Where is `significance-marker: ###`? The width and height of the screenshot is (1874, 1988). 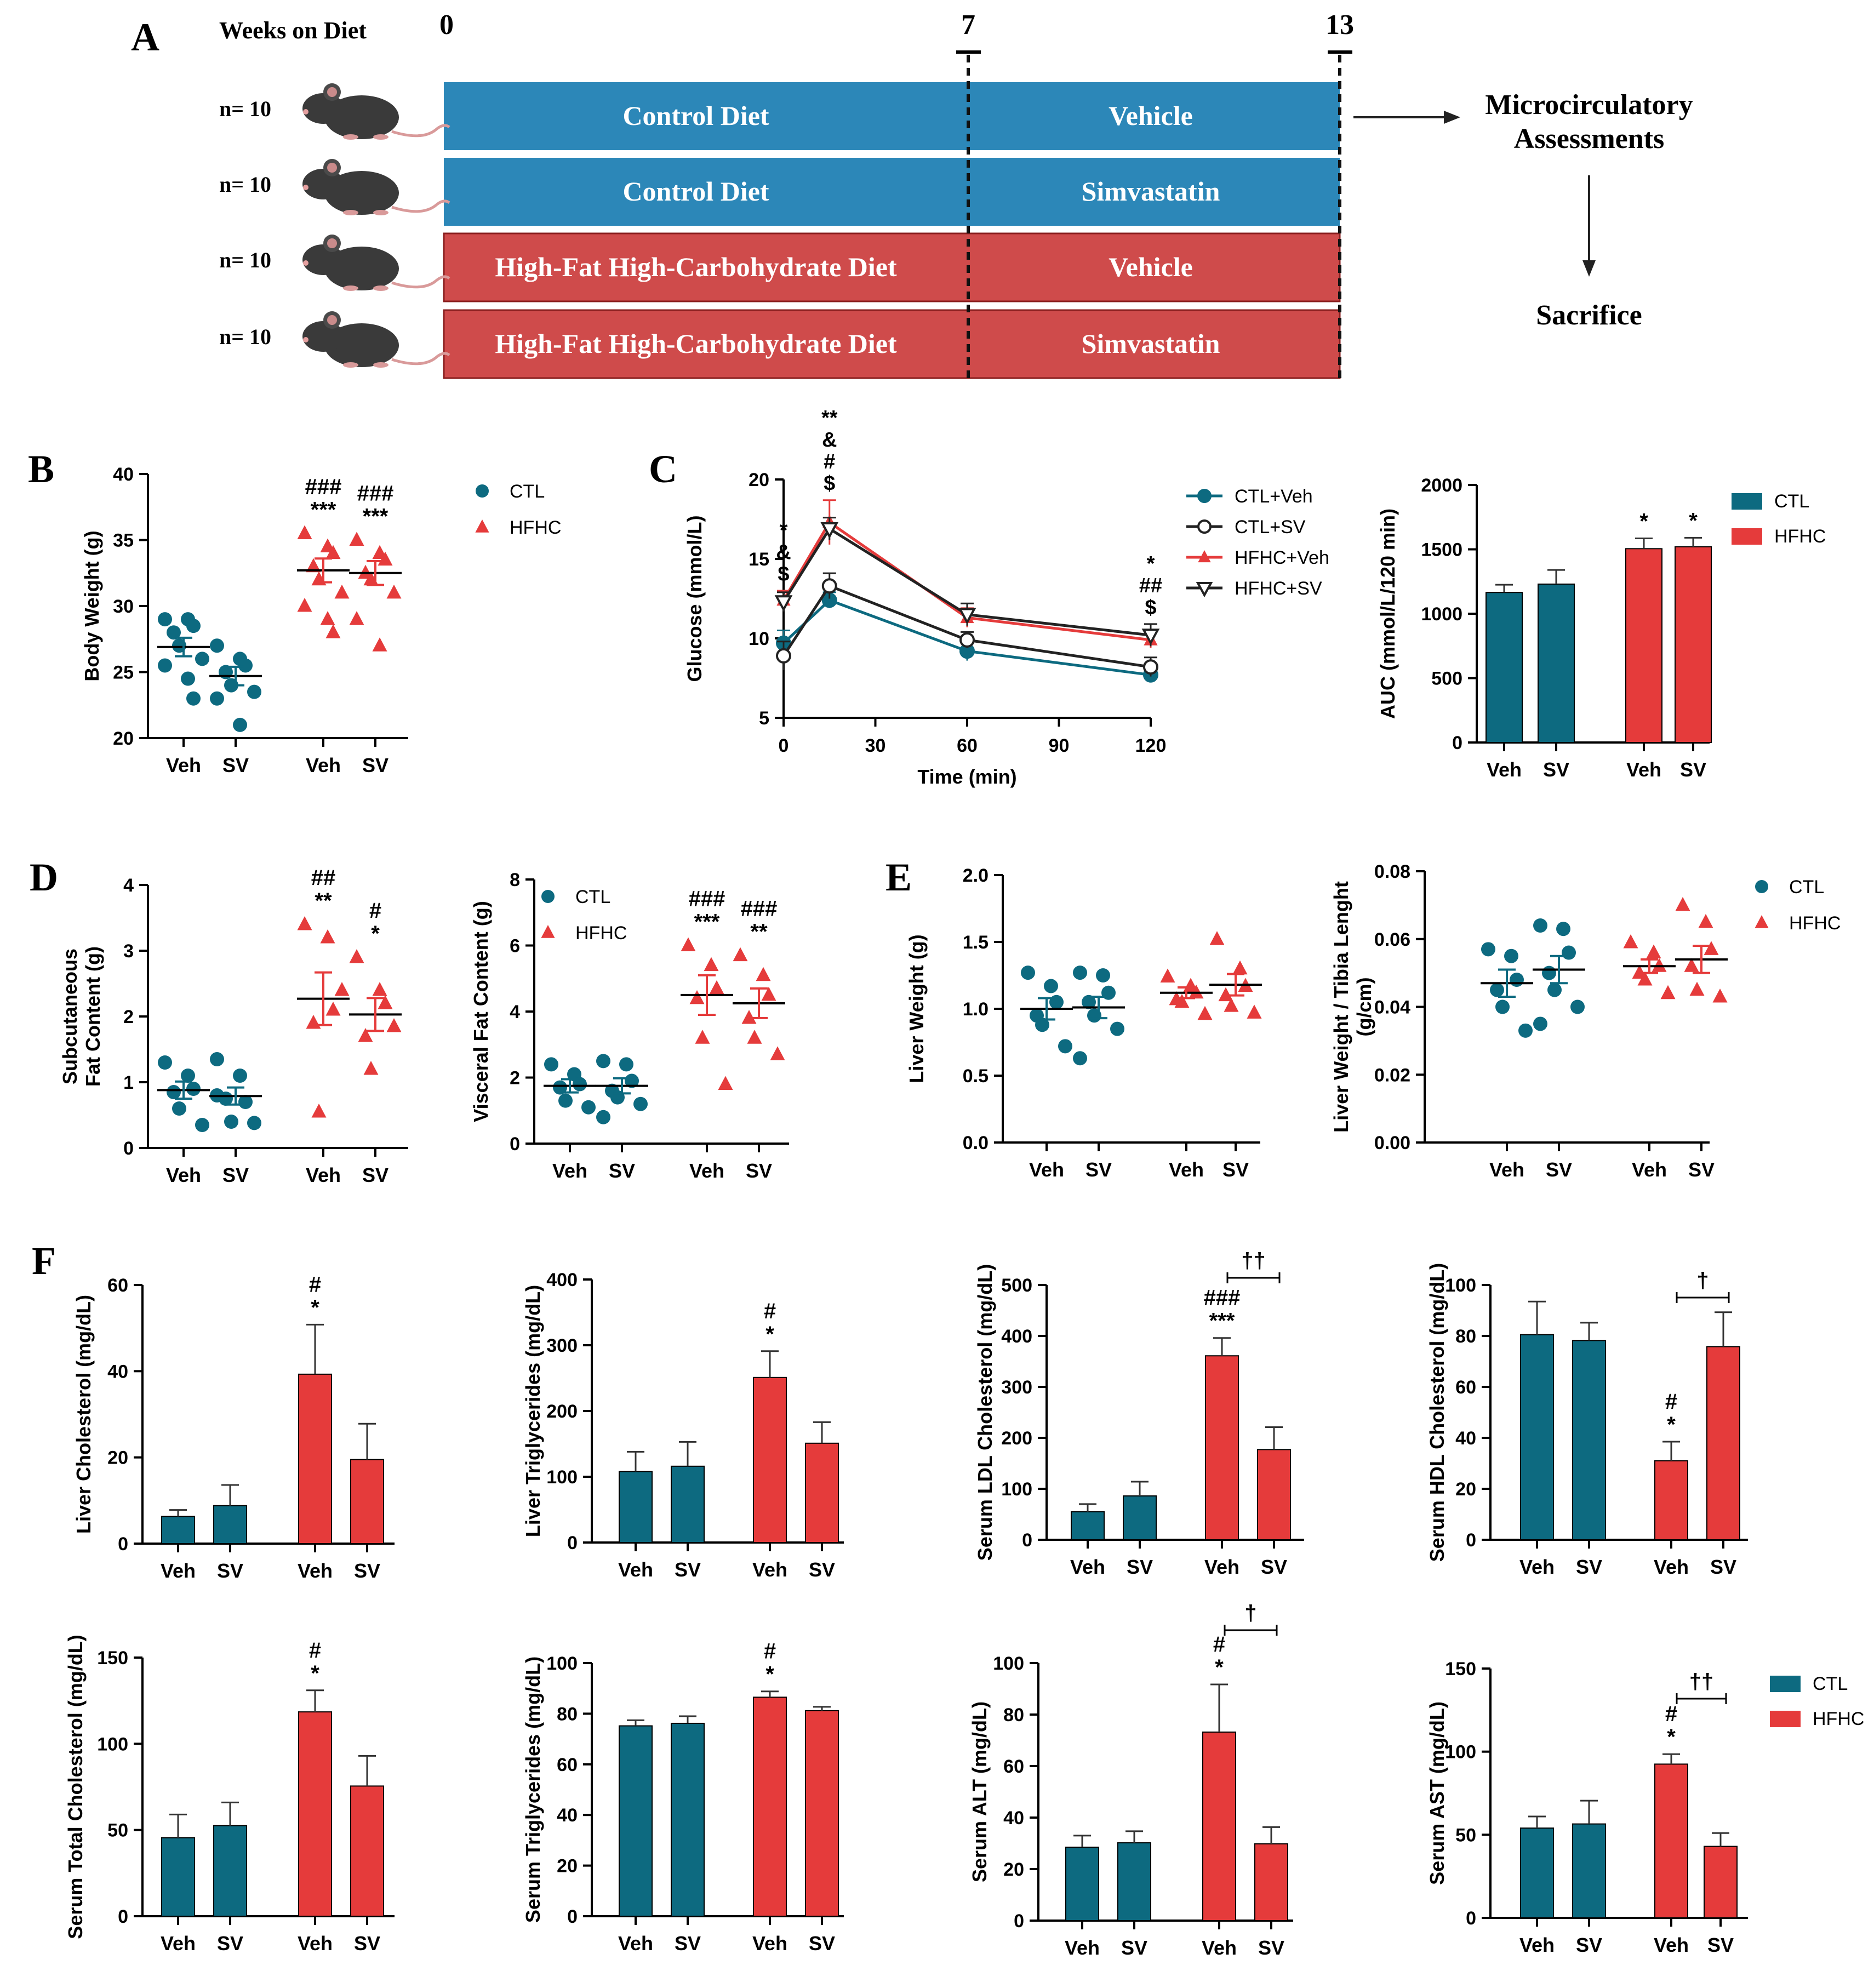
significance-marker: ### is located at coordinates (759, 909).